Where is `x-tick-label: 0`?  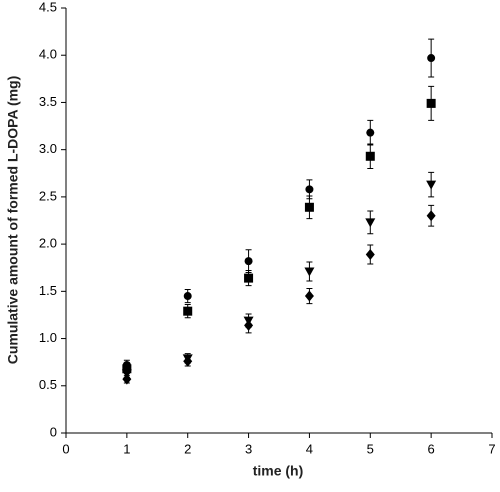 x-tick-label: 0 is located at coordinates (65, 448).